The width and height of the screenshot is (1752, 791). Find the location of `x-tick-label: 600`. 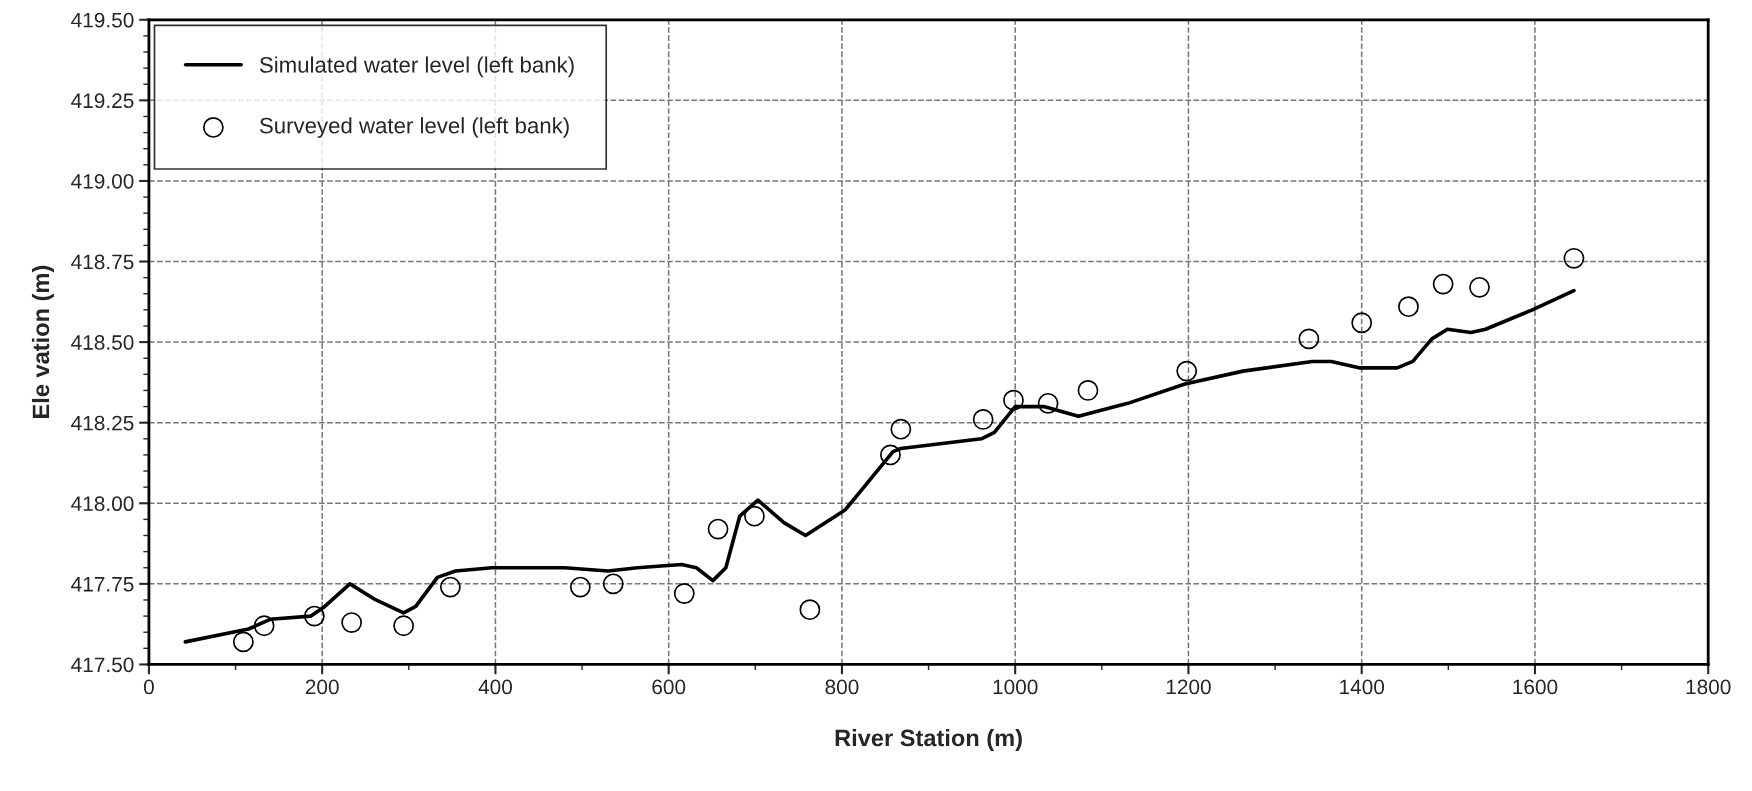

x-tick-label: 600 is located at coordinates (669, 687).